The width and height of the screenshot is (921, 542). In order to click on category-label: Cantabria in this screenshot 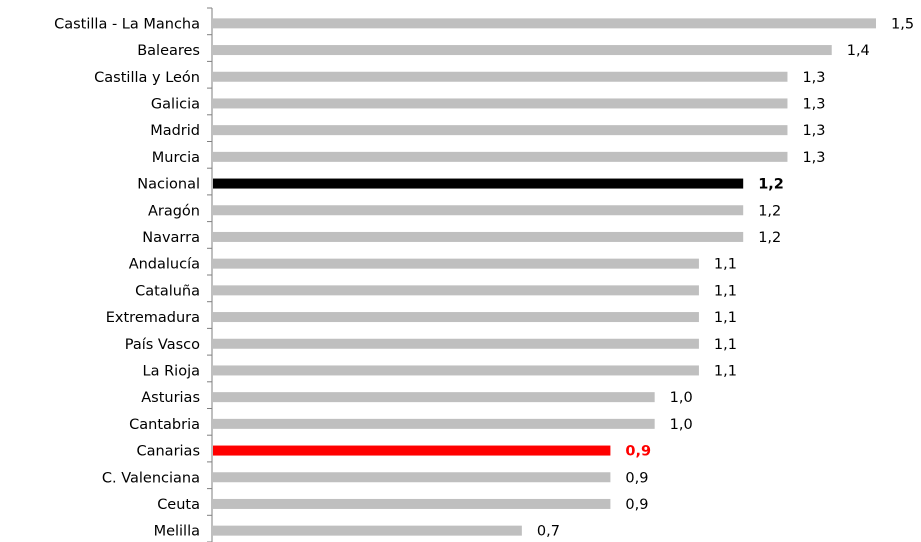, I will do `click(164, 425)`.